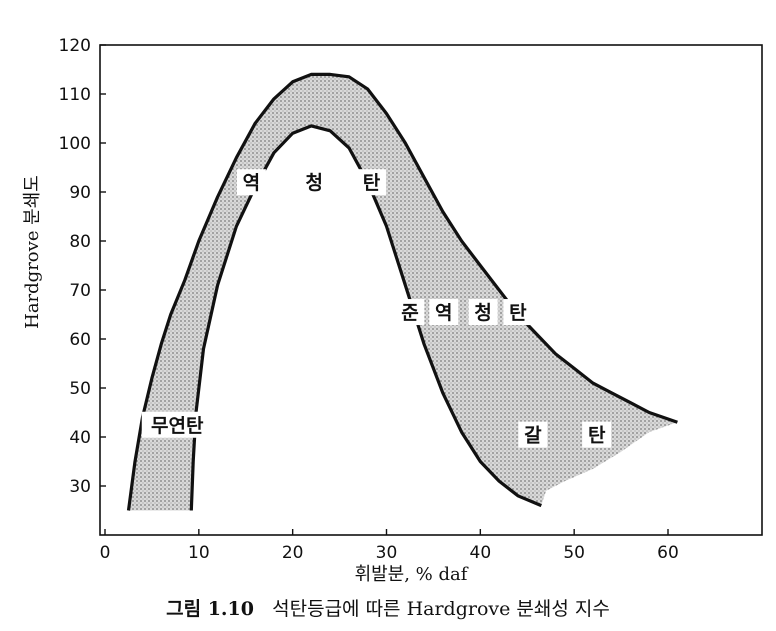 The width and height of the screenshot is (776, 631). What do you see at coordinates (75, 95) in the screenshot?
I see `y-tick-label: 110` at bounding box center [75, 95].